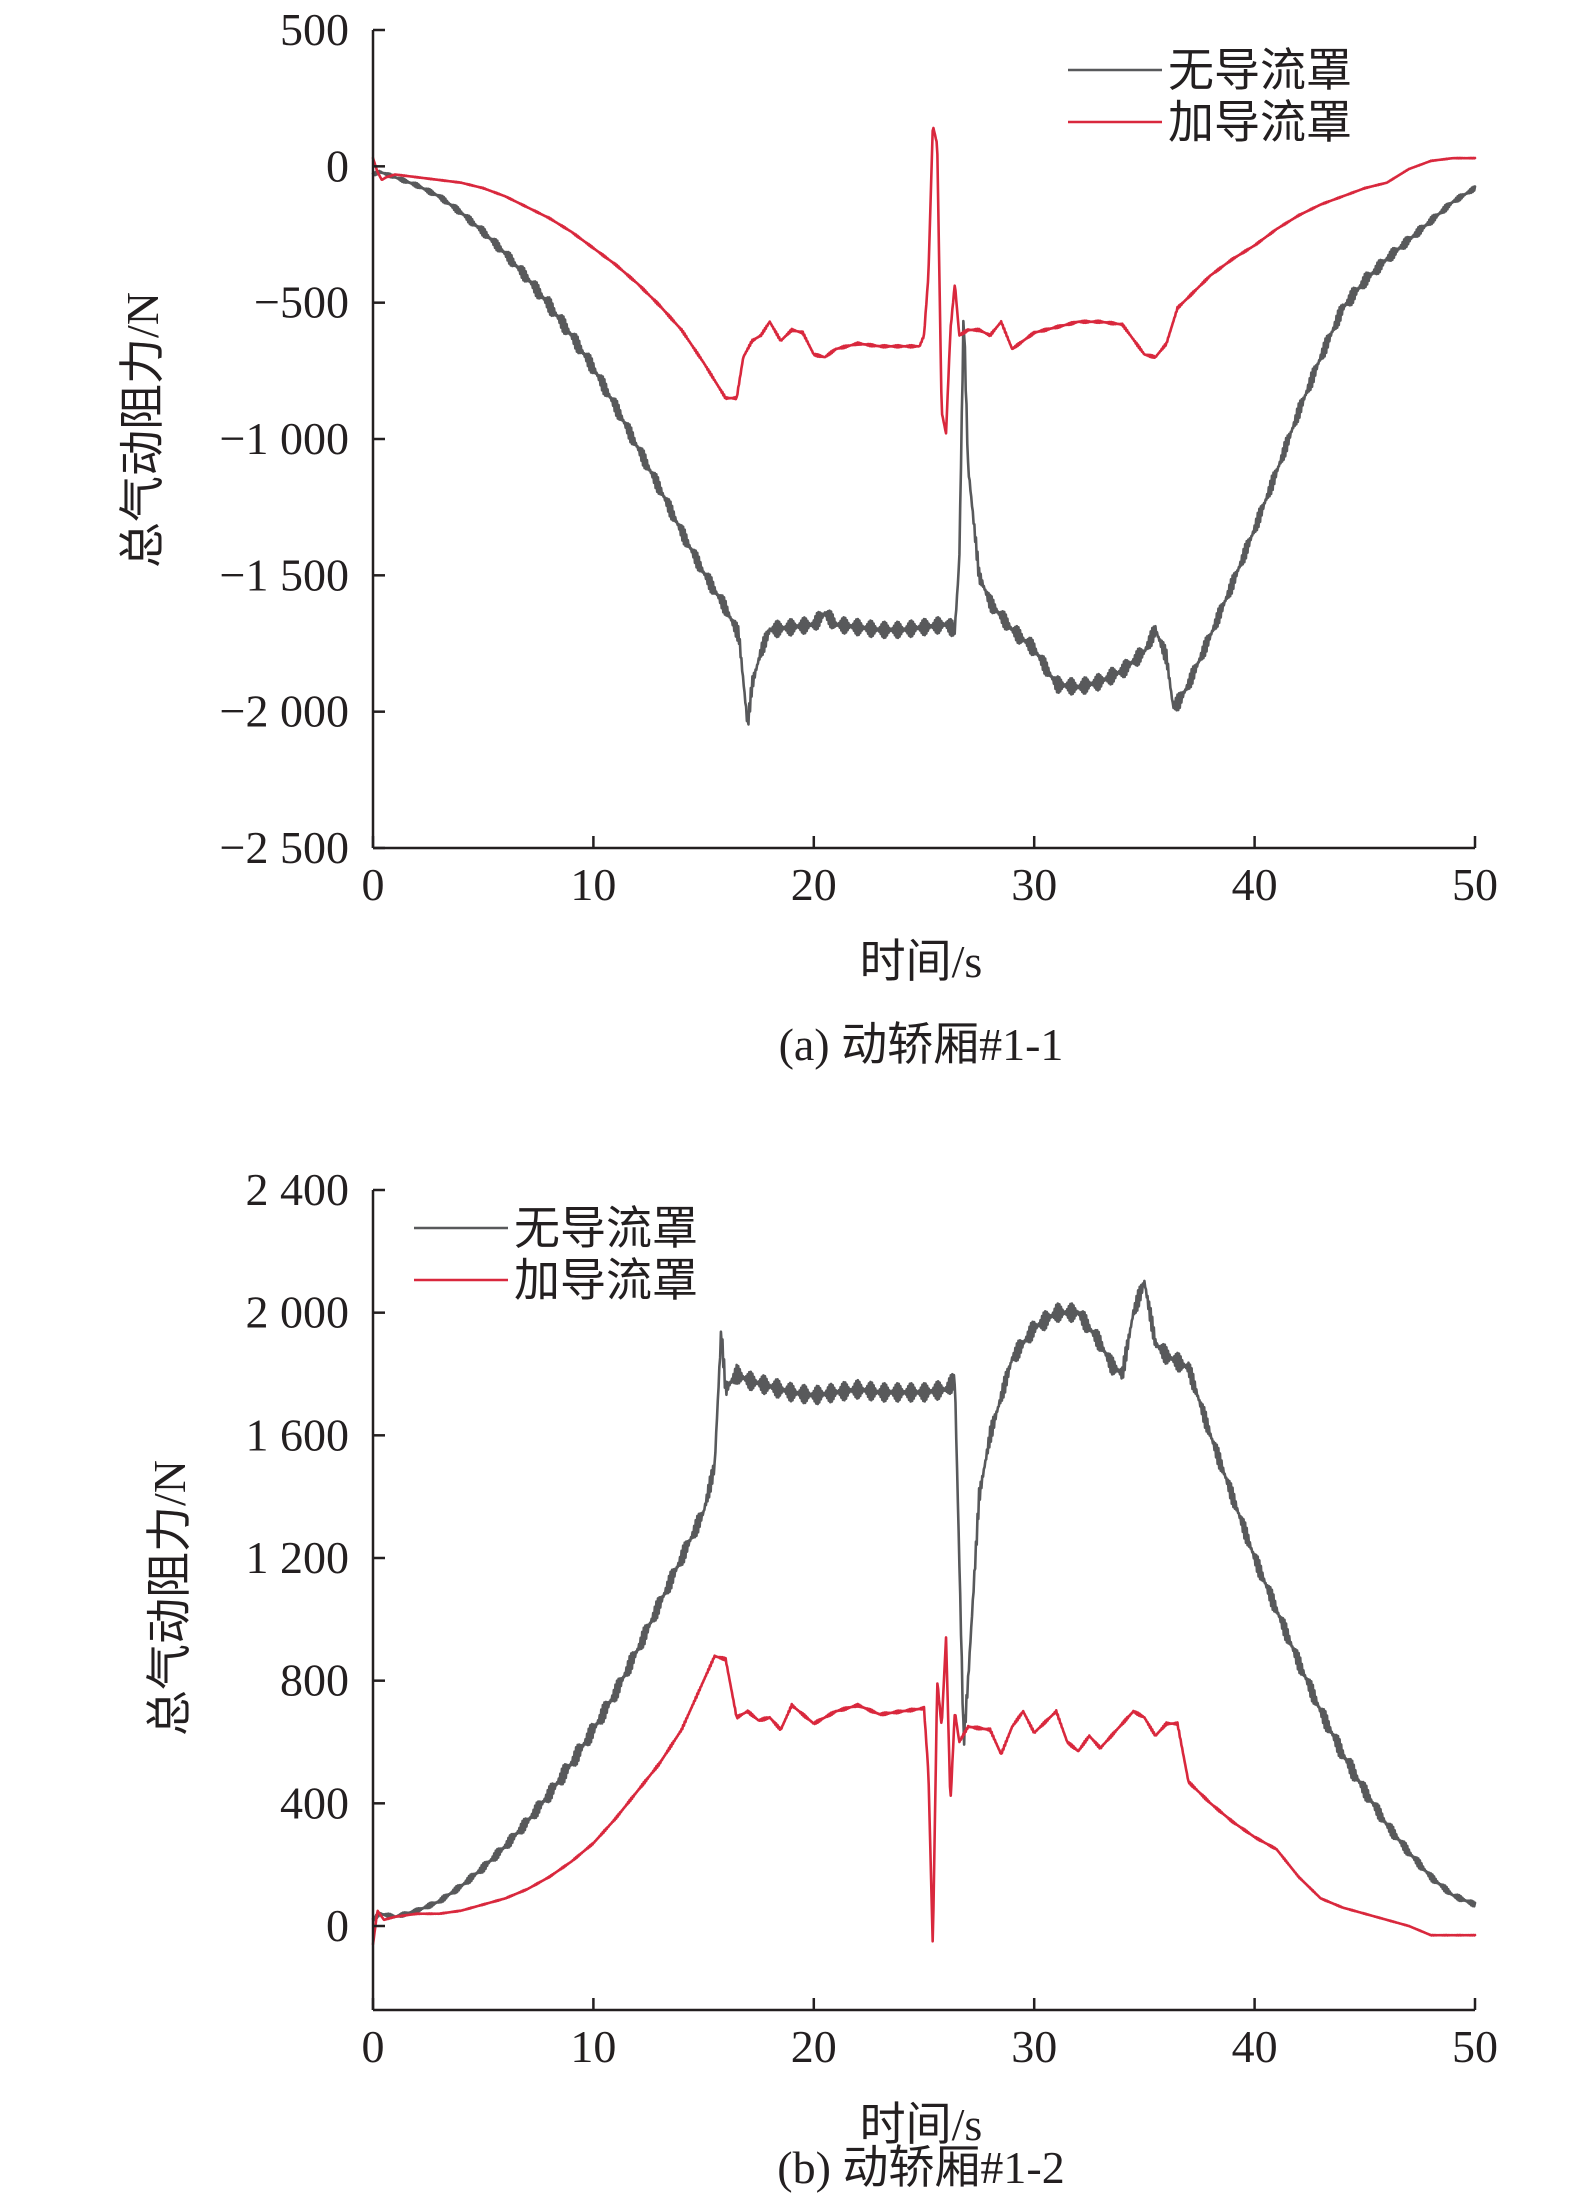 This screenshot has width=1575, height=2205. I want to click on chart-b-x-tick-label-3: 30, so click(1034, 2046).